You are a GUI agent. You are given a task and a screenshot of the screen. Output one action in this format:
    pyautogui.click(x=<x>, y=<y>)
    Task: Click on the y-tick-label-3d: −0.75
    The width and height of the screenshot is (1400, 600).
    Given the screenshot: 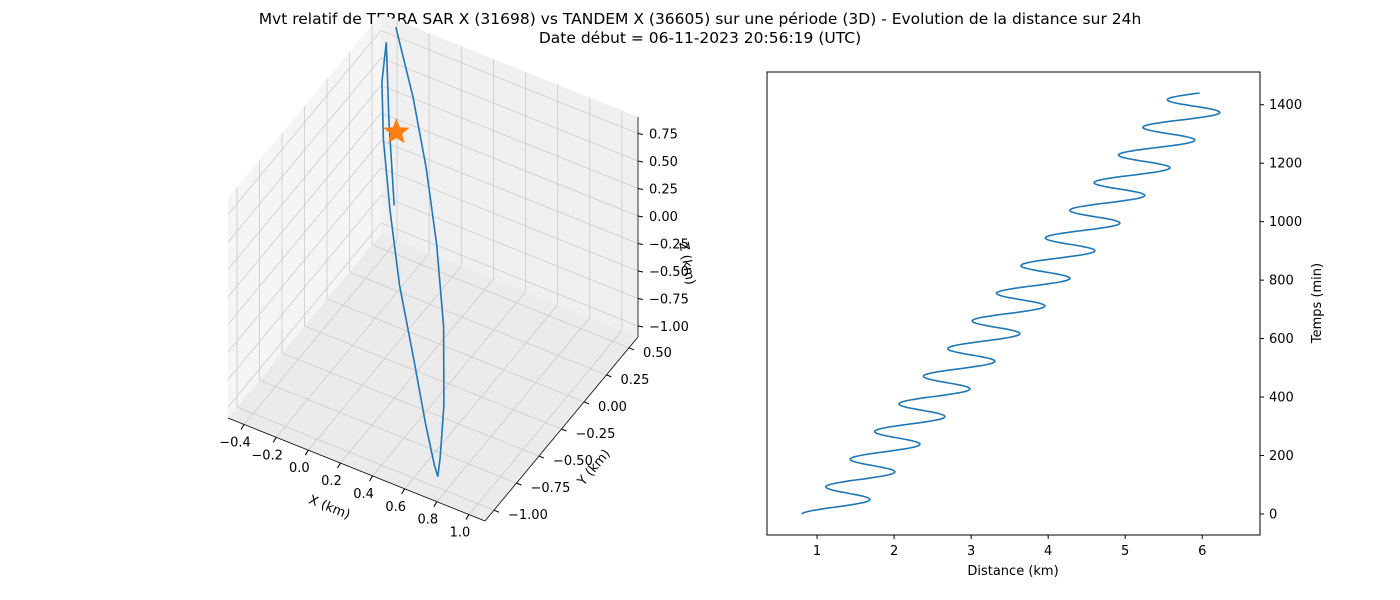 What is the action you would take?
    pyautogui.click(x=551, y=488)
    